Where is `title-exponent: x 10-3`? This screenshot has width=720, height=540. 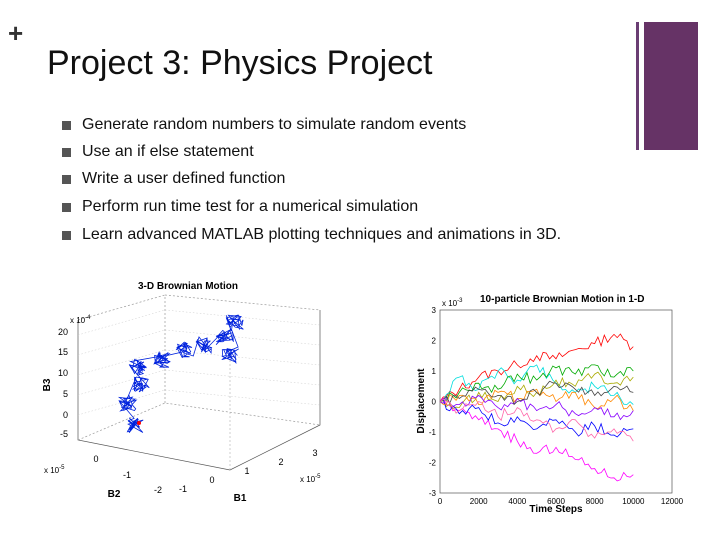 title-exponent: x 10-3 is located at coordinates (452, 303).